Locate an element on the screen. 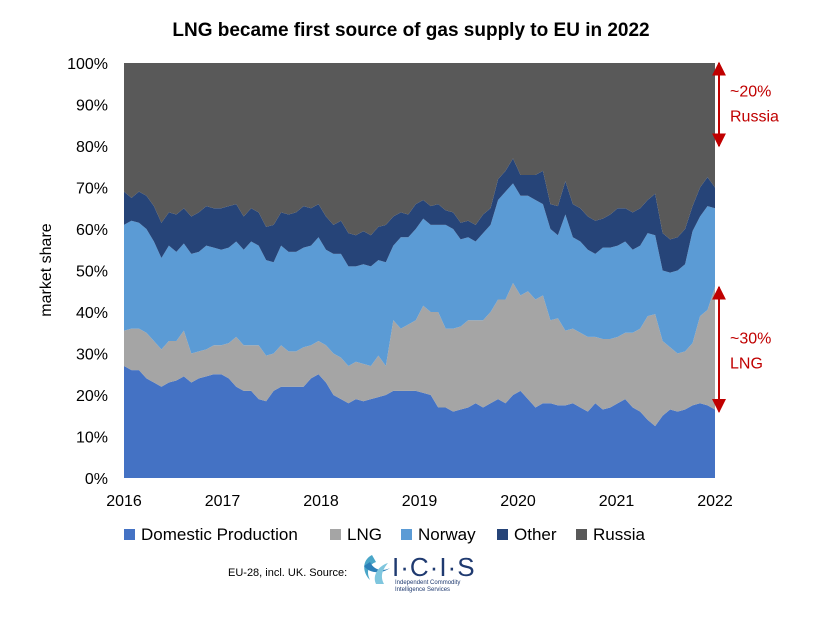 The width and height of the screenshot is (834, 625). x-tick-label: 2022 is located at coordinates (715, 501).